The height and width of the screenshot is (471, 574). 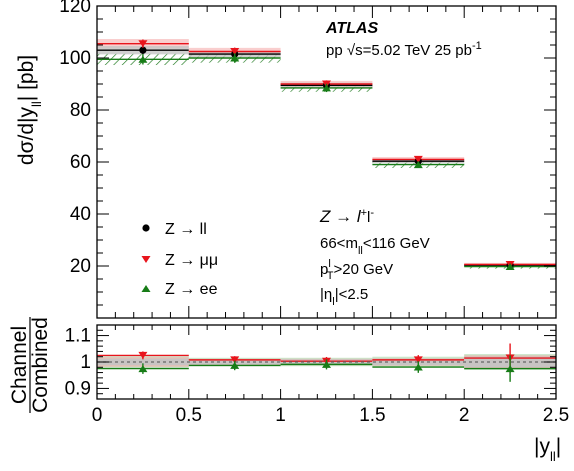 I want to click on main-y-axis-title: dσ/d|yll| [pb], so click(x=29, y=110).